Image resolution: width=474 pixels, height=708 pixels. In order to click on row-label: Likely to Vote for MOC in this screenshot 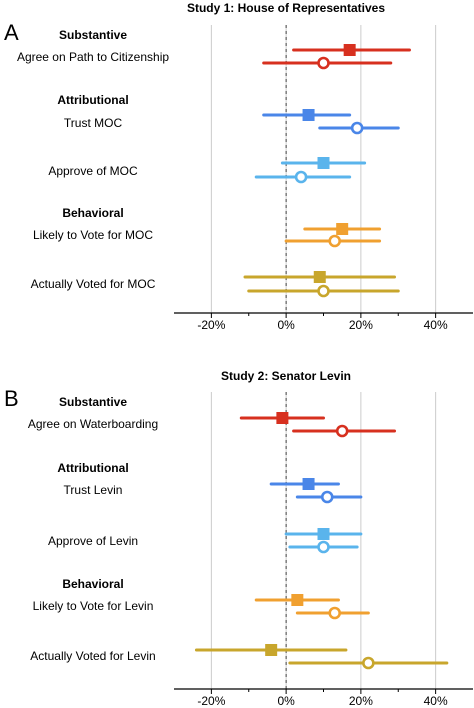, I will do `click(93, 235)`.